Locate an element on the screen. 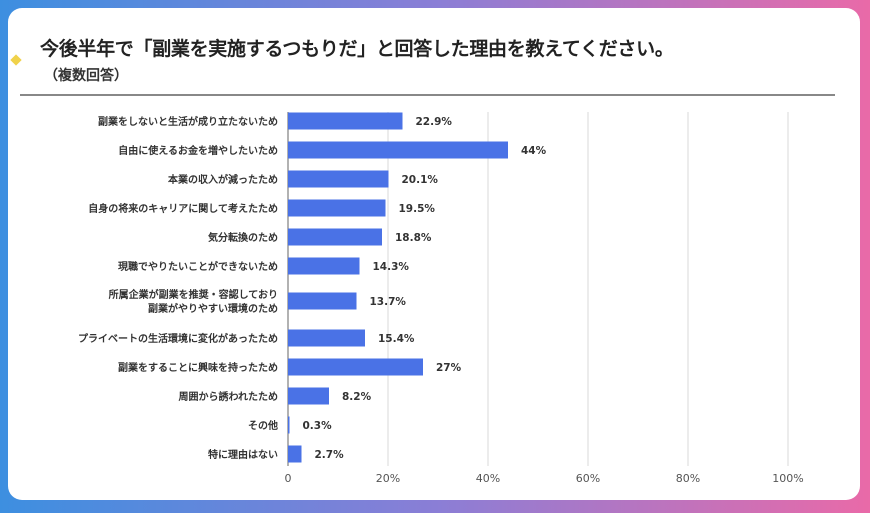 The height and width of the screenshot is (513, 870). x-tick-label: 100% is located at coordinates (787, 478).